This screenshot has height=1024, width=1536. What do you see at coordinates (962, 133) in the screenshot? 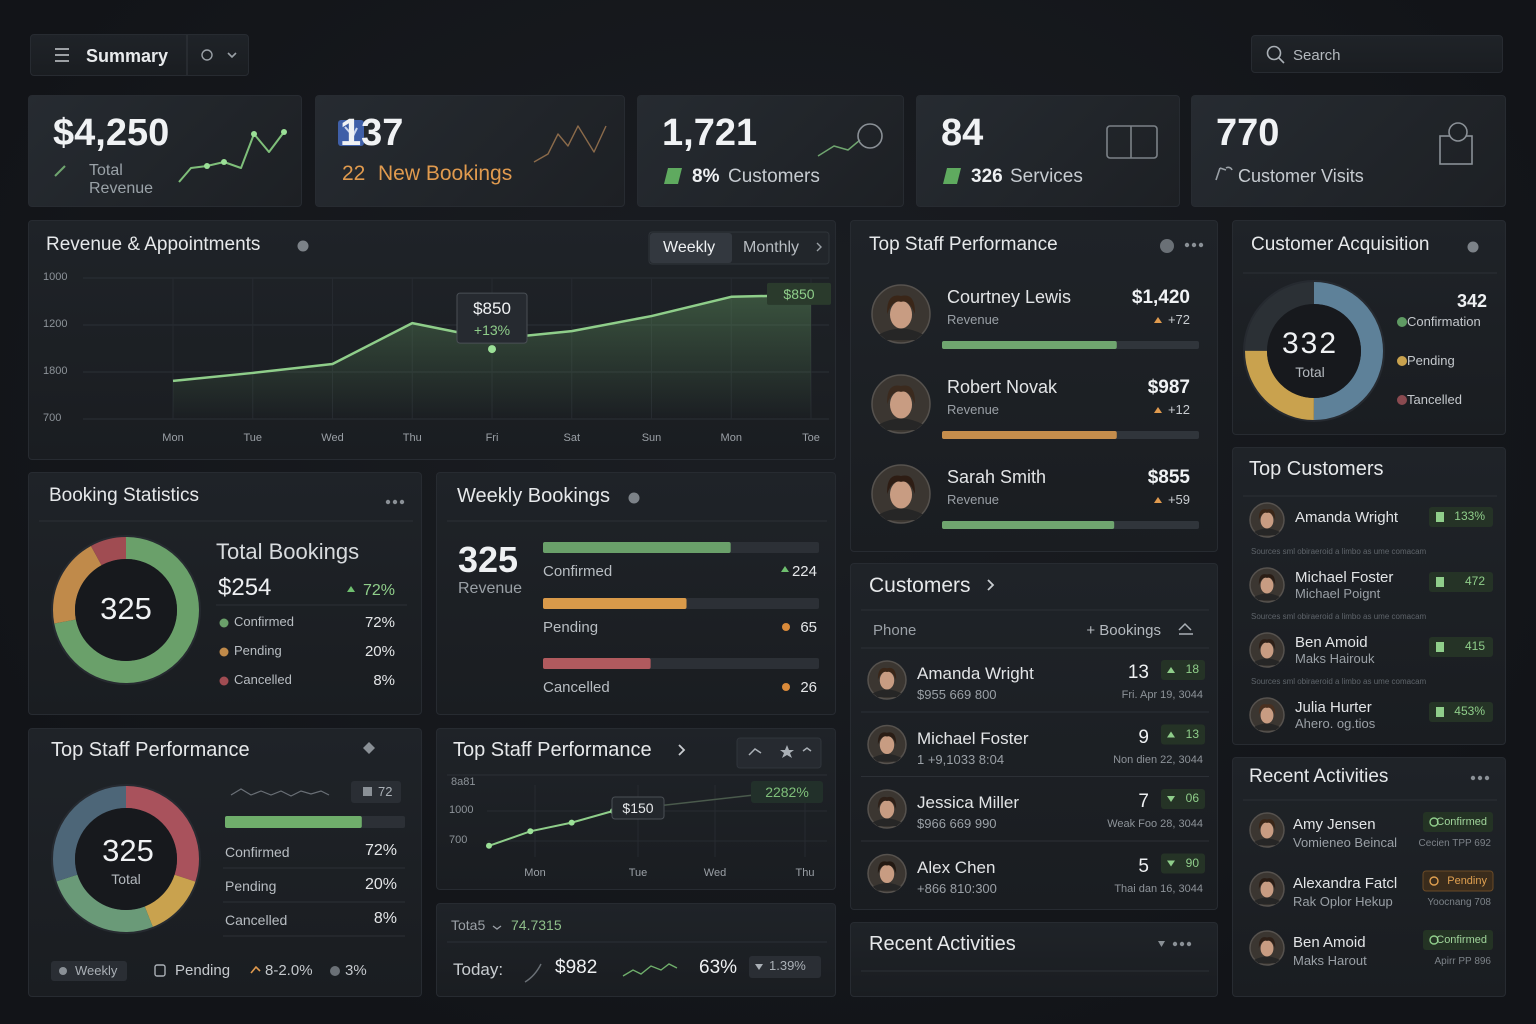
I see `kpi-value: 84` at bounding box center [962, 133].